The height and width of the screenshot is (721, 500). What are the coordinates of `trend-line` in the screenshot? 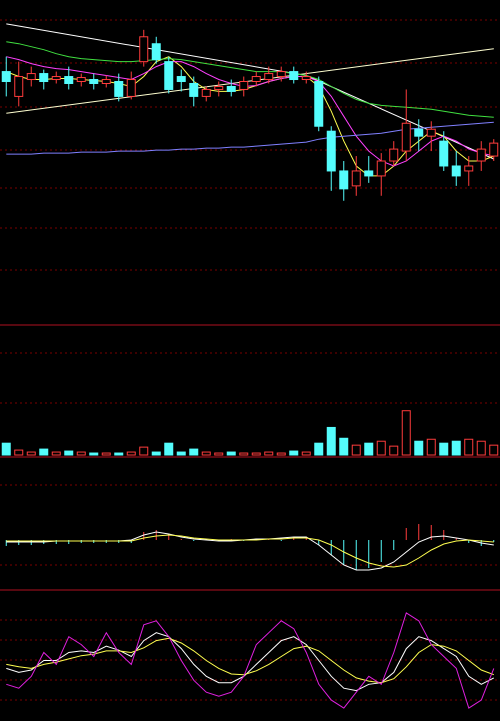 It's located at (250, 81).